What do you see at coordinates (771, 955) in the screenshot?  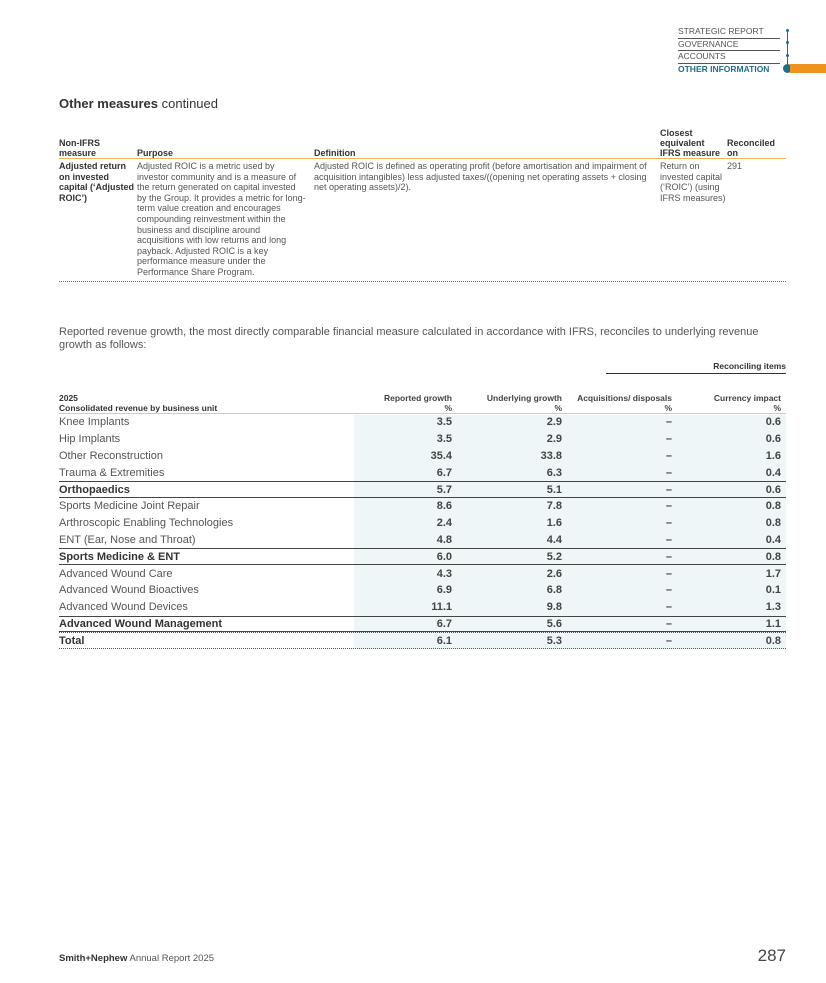 I see `page-number: 287` at bounding box center [771, 955].